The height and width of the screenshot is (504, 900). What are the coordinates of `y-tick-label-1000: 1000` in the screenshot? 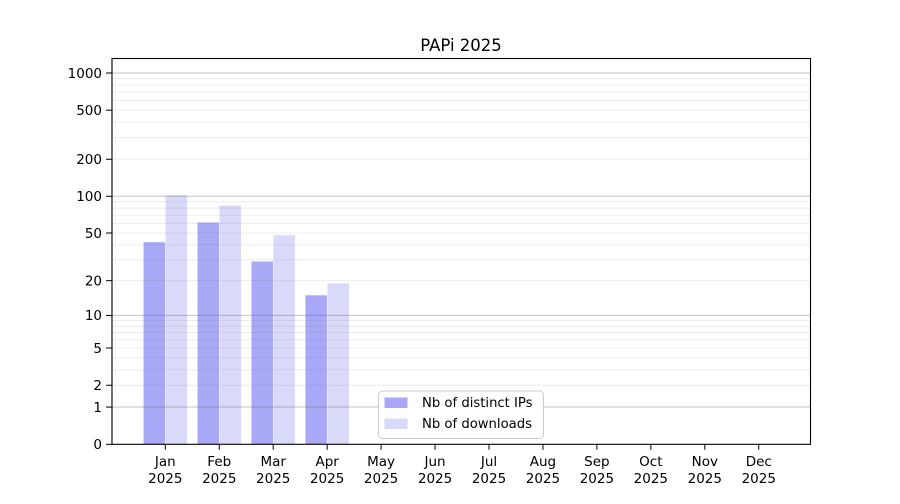 It's located at (85, 74).